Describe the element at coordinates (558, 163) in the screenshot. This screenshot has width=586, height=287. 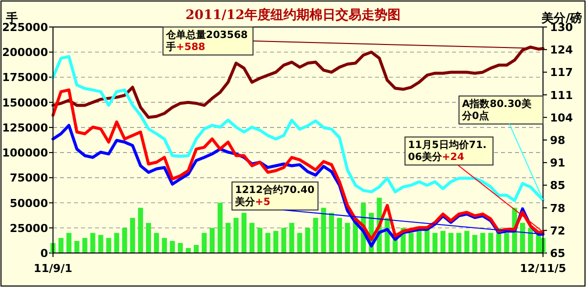
I see `y2-tick-label: 91` at that location.